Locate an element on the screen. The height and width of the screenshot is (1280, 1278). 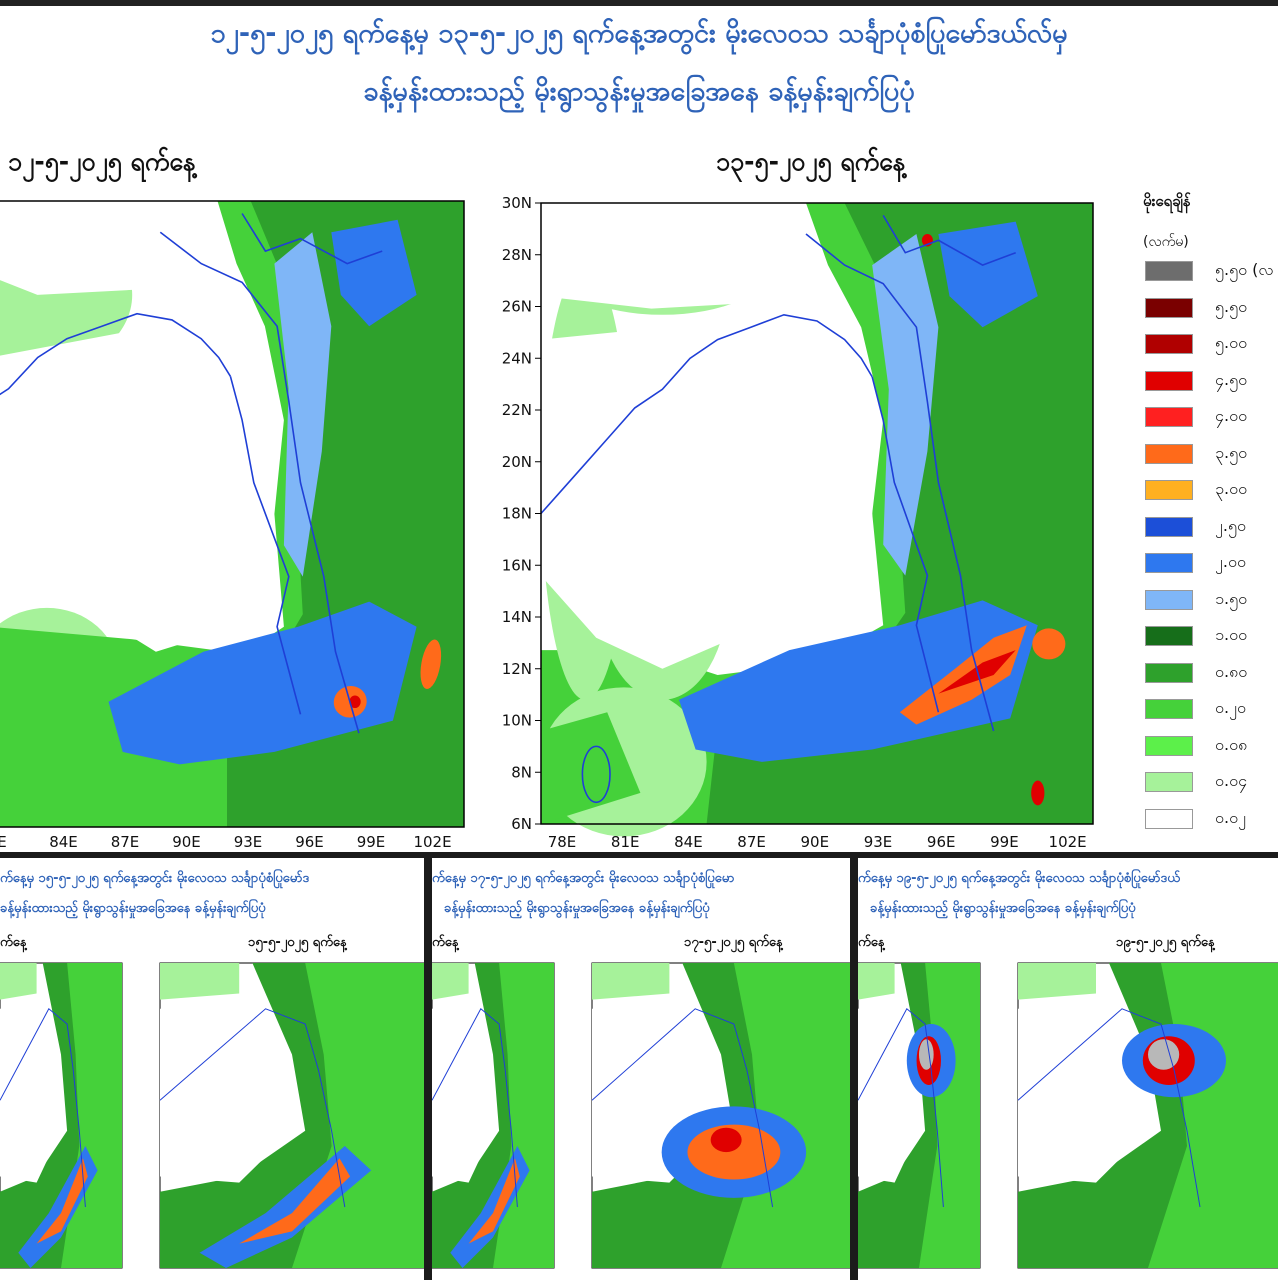
legend-label: ၂.၀၀ is located at coordinates (1230, 561).